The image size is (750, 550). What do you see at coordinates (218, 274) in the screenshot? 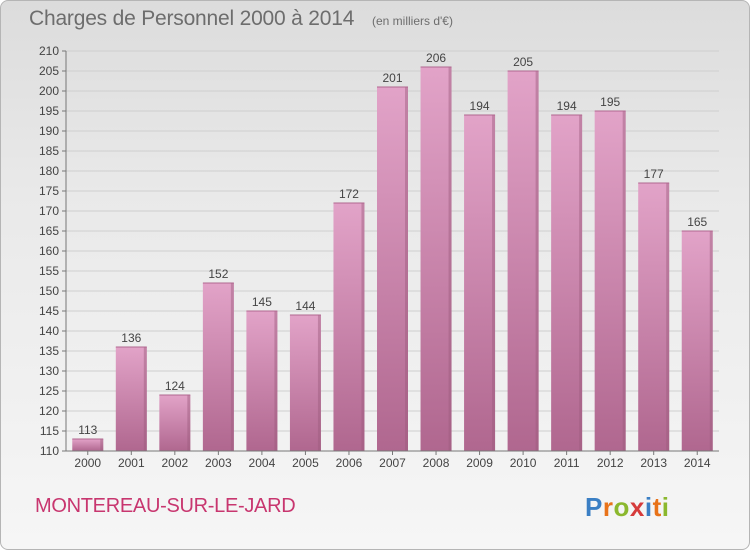
I see `data-label: 152` at bounding box center [218, 274].